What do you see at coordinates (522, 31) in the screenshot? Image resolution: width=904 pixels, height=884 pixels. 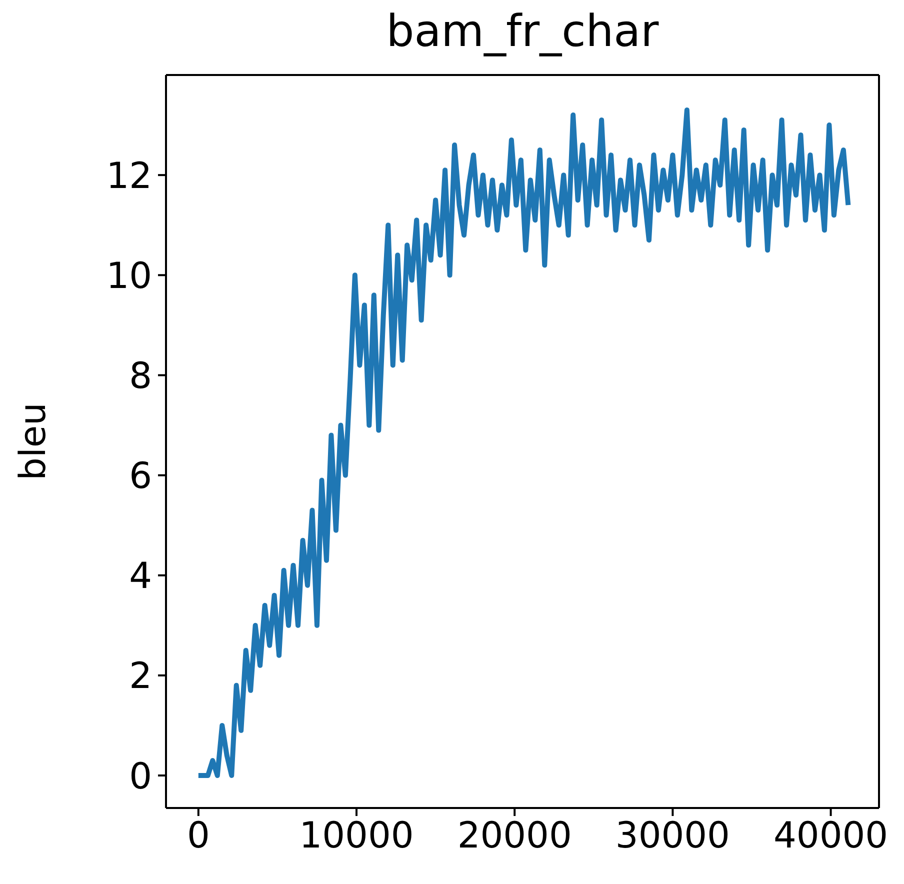 I see `chart-title: bam_fr_char` at bounding box center [522, 31].